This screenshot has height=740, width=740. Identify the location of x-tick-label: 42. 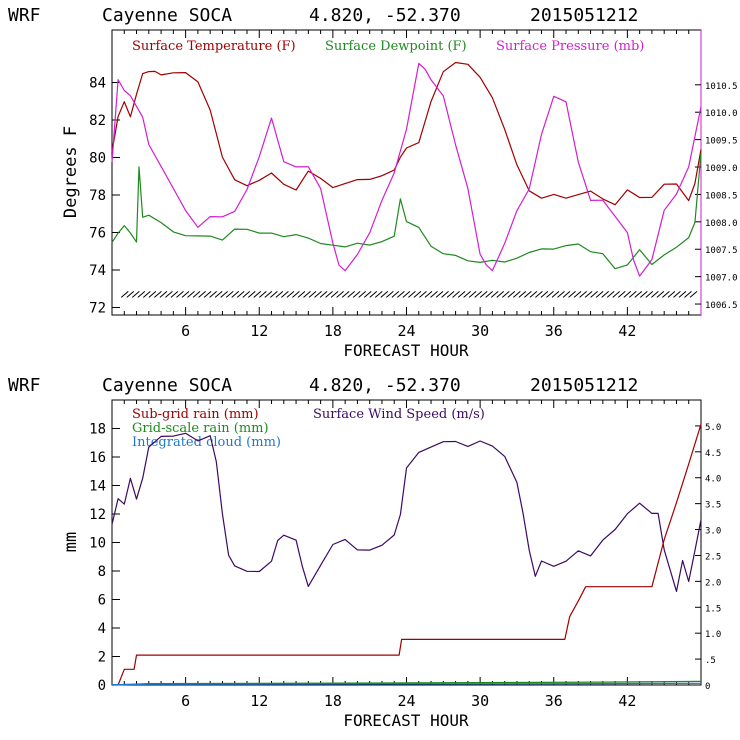
(627, 331).